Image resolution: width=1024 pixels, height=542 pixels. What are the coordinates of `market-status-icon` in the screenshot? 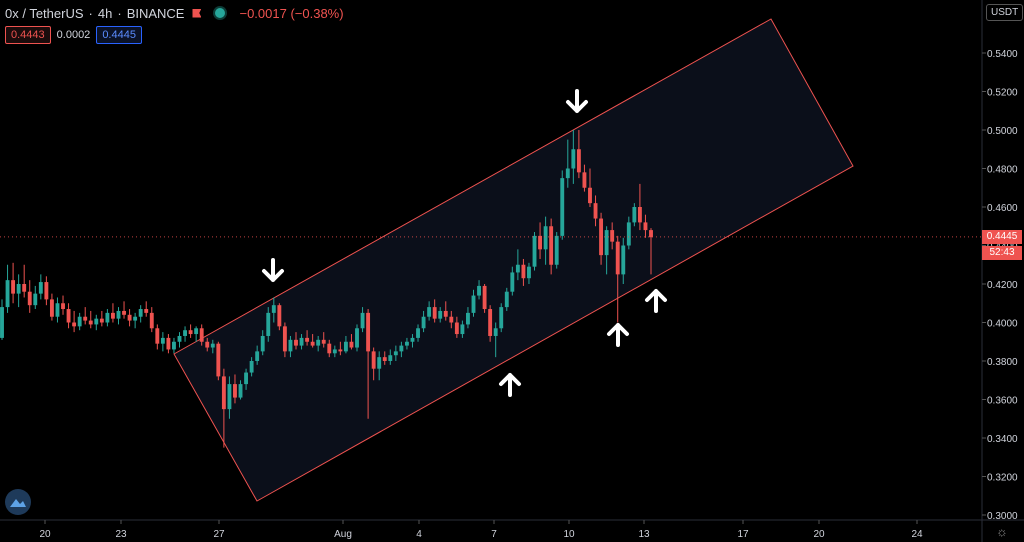 It's located at (220, 13).